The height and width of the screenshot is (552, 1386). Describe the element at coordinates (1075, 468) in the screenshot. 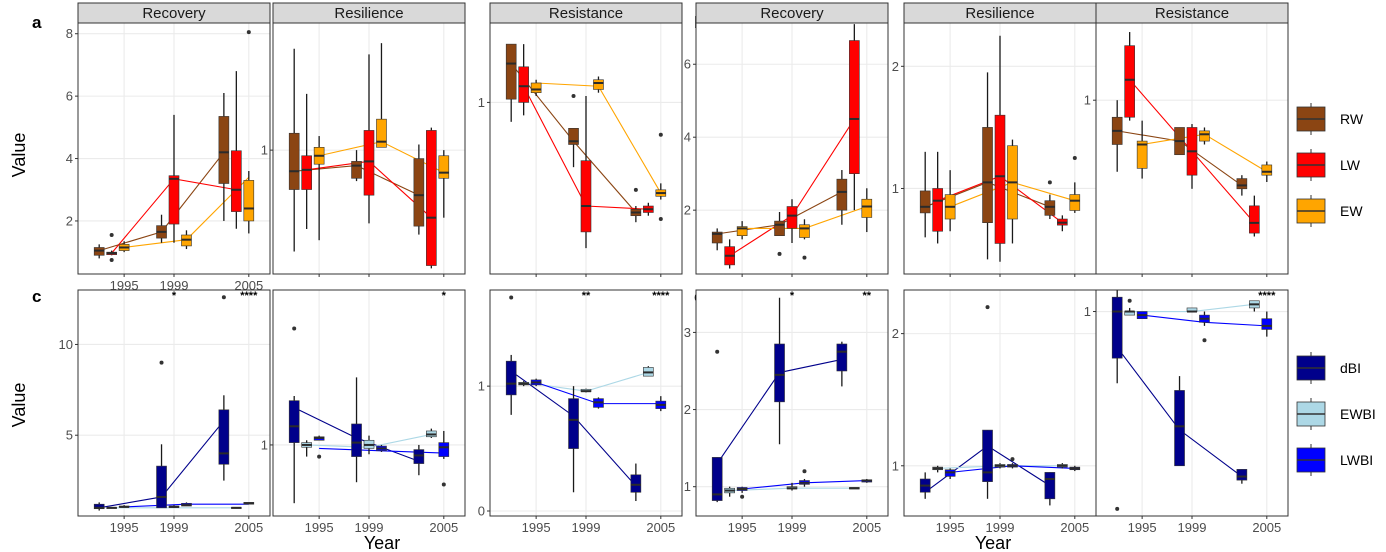

I see `box-lwbi-2005` at that location.